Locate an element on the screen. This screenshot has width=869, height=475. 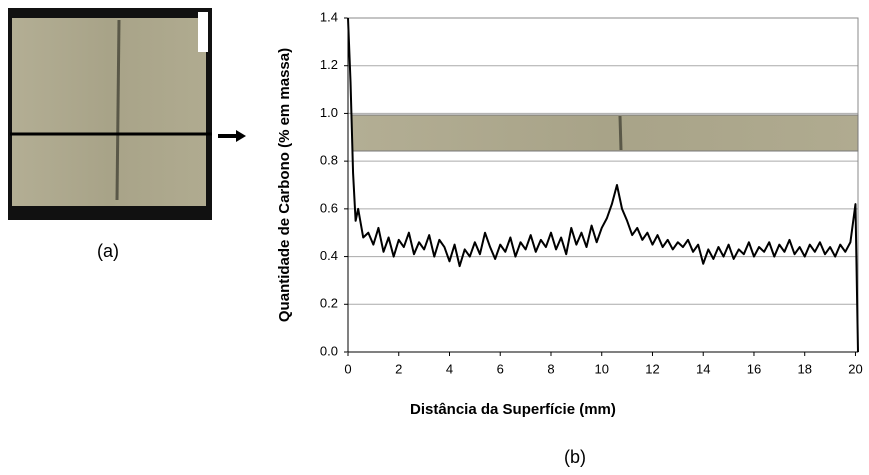
x-axis-label: Distância da Superfície (mm) is located at coordinates (513, 409).